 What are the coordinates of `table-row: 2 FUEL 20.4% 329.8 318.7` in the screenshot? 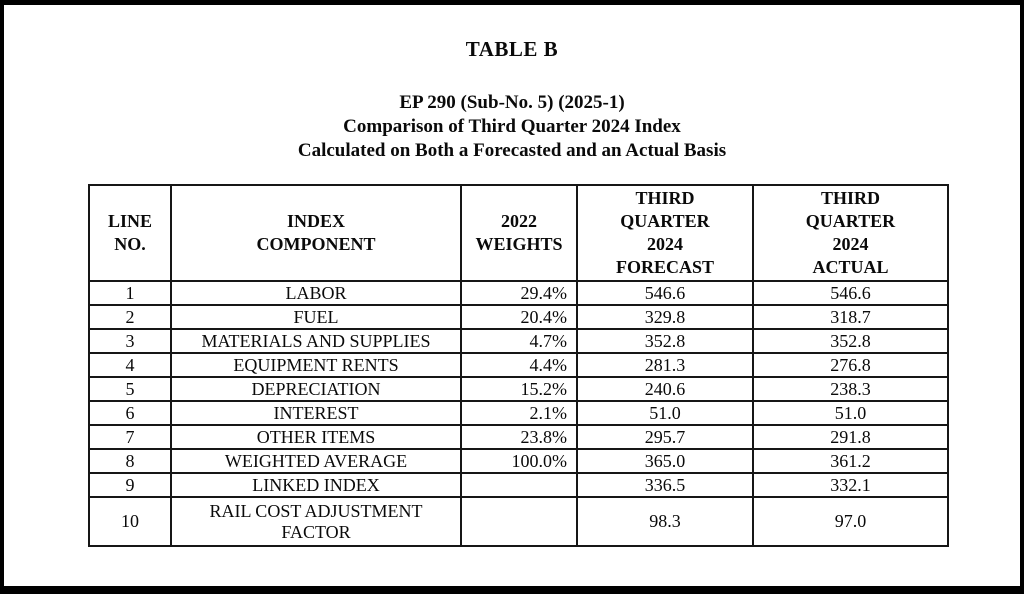 It's located at (518, 317).